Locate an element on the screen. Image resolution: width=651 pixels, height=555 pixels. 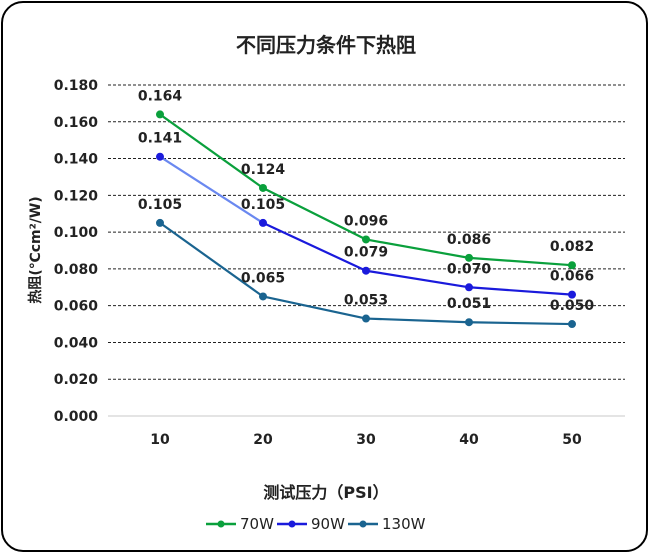
x-tick-label: 10 is located at coordinates (160, 440).